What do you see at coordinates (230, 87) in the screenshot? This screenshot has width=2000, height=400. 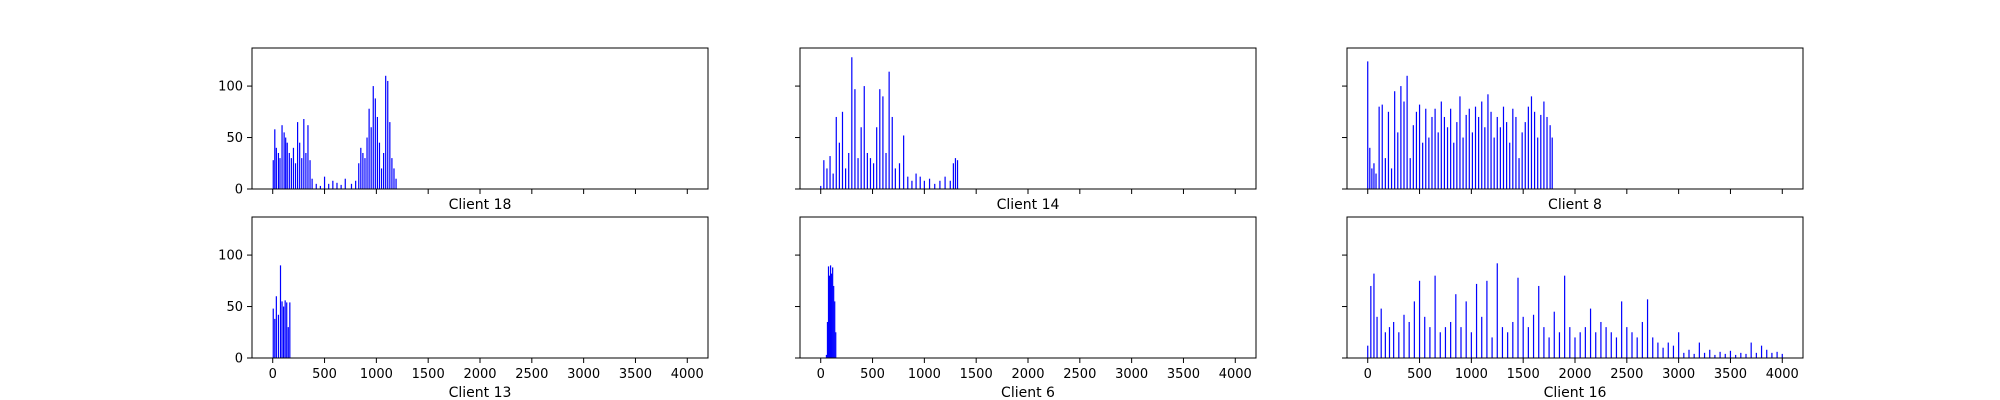 I see `y-tick-label: 100` at bounding box center [230, 87].